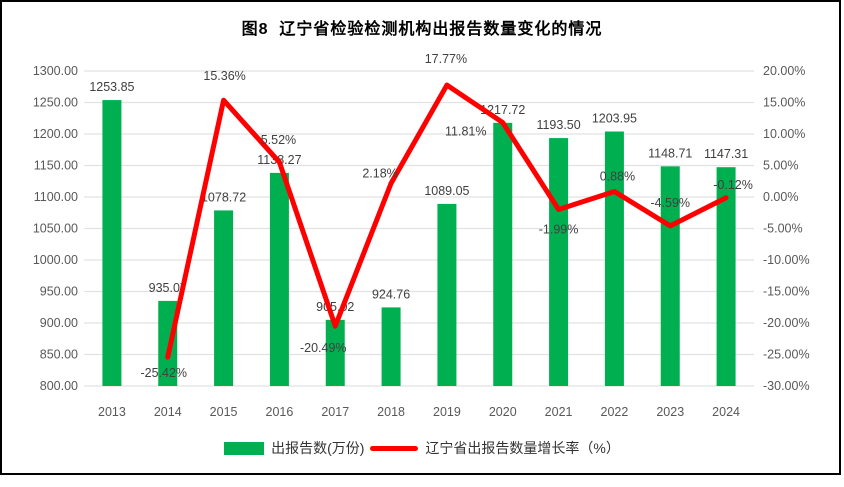 The width and height of the screenshot is (844, 487). What do you see at coordinates (59, 386) in the screenshot?
I see `left-axis-tick-label: 800.00` at bounding box center [59, 386].